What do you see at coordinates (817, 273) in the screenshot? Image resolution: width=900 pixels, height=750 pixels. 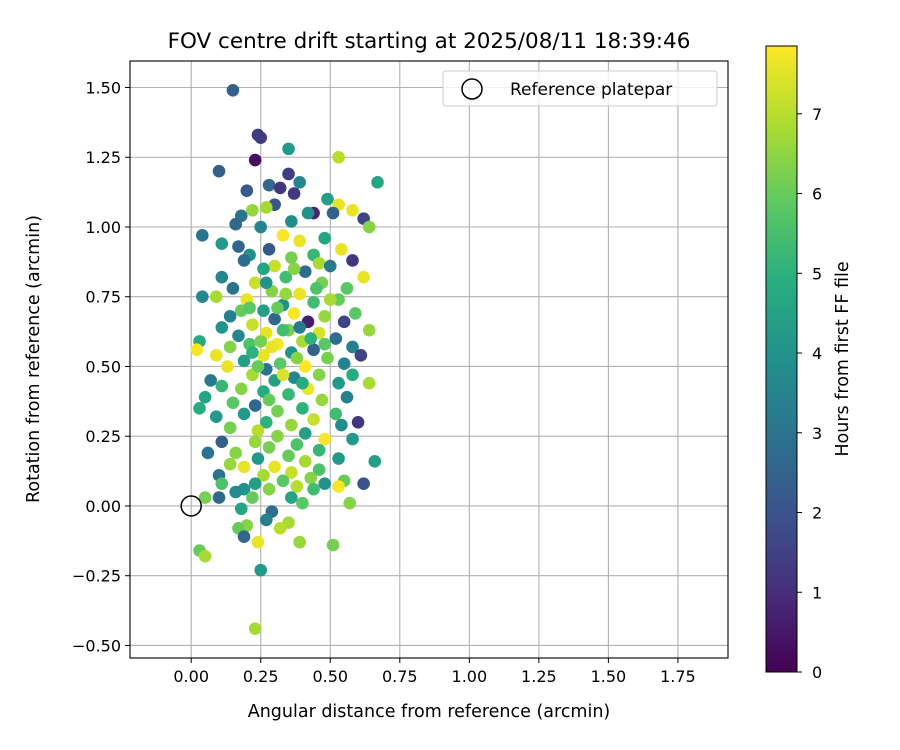 I see `colorbar-tick-label: 5` at bounding box center [817, 273].